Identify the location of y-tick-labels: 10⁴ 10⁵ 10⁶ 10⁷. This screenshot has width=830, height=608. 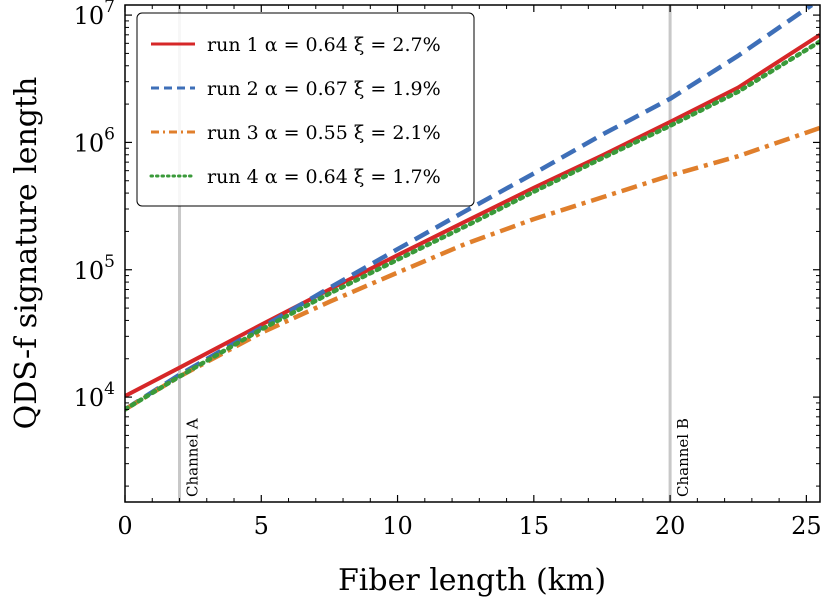
(94, 206).